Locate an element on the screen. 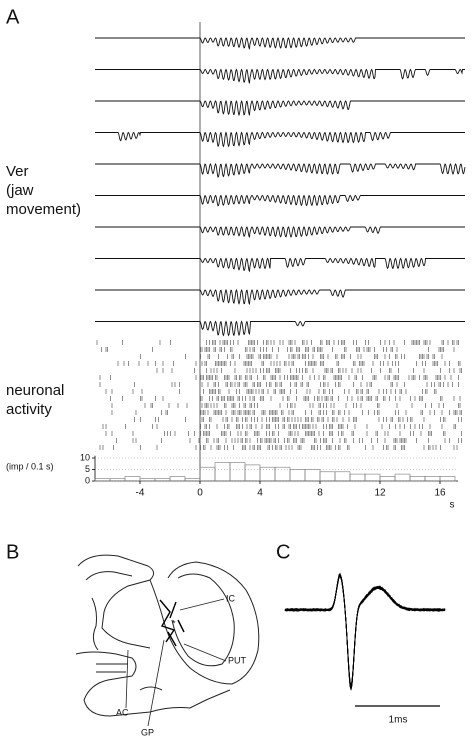  structure-label: GP is located at coordinates (147, 732).